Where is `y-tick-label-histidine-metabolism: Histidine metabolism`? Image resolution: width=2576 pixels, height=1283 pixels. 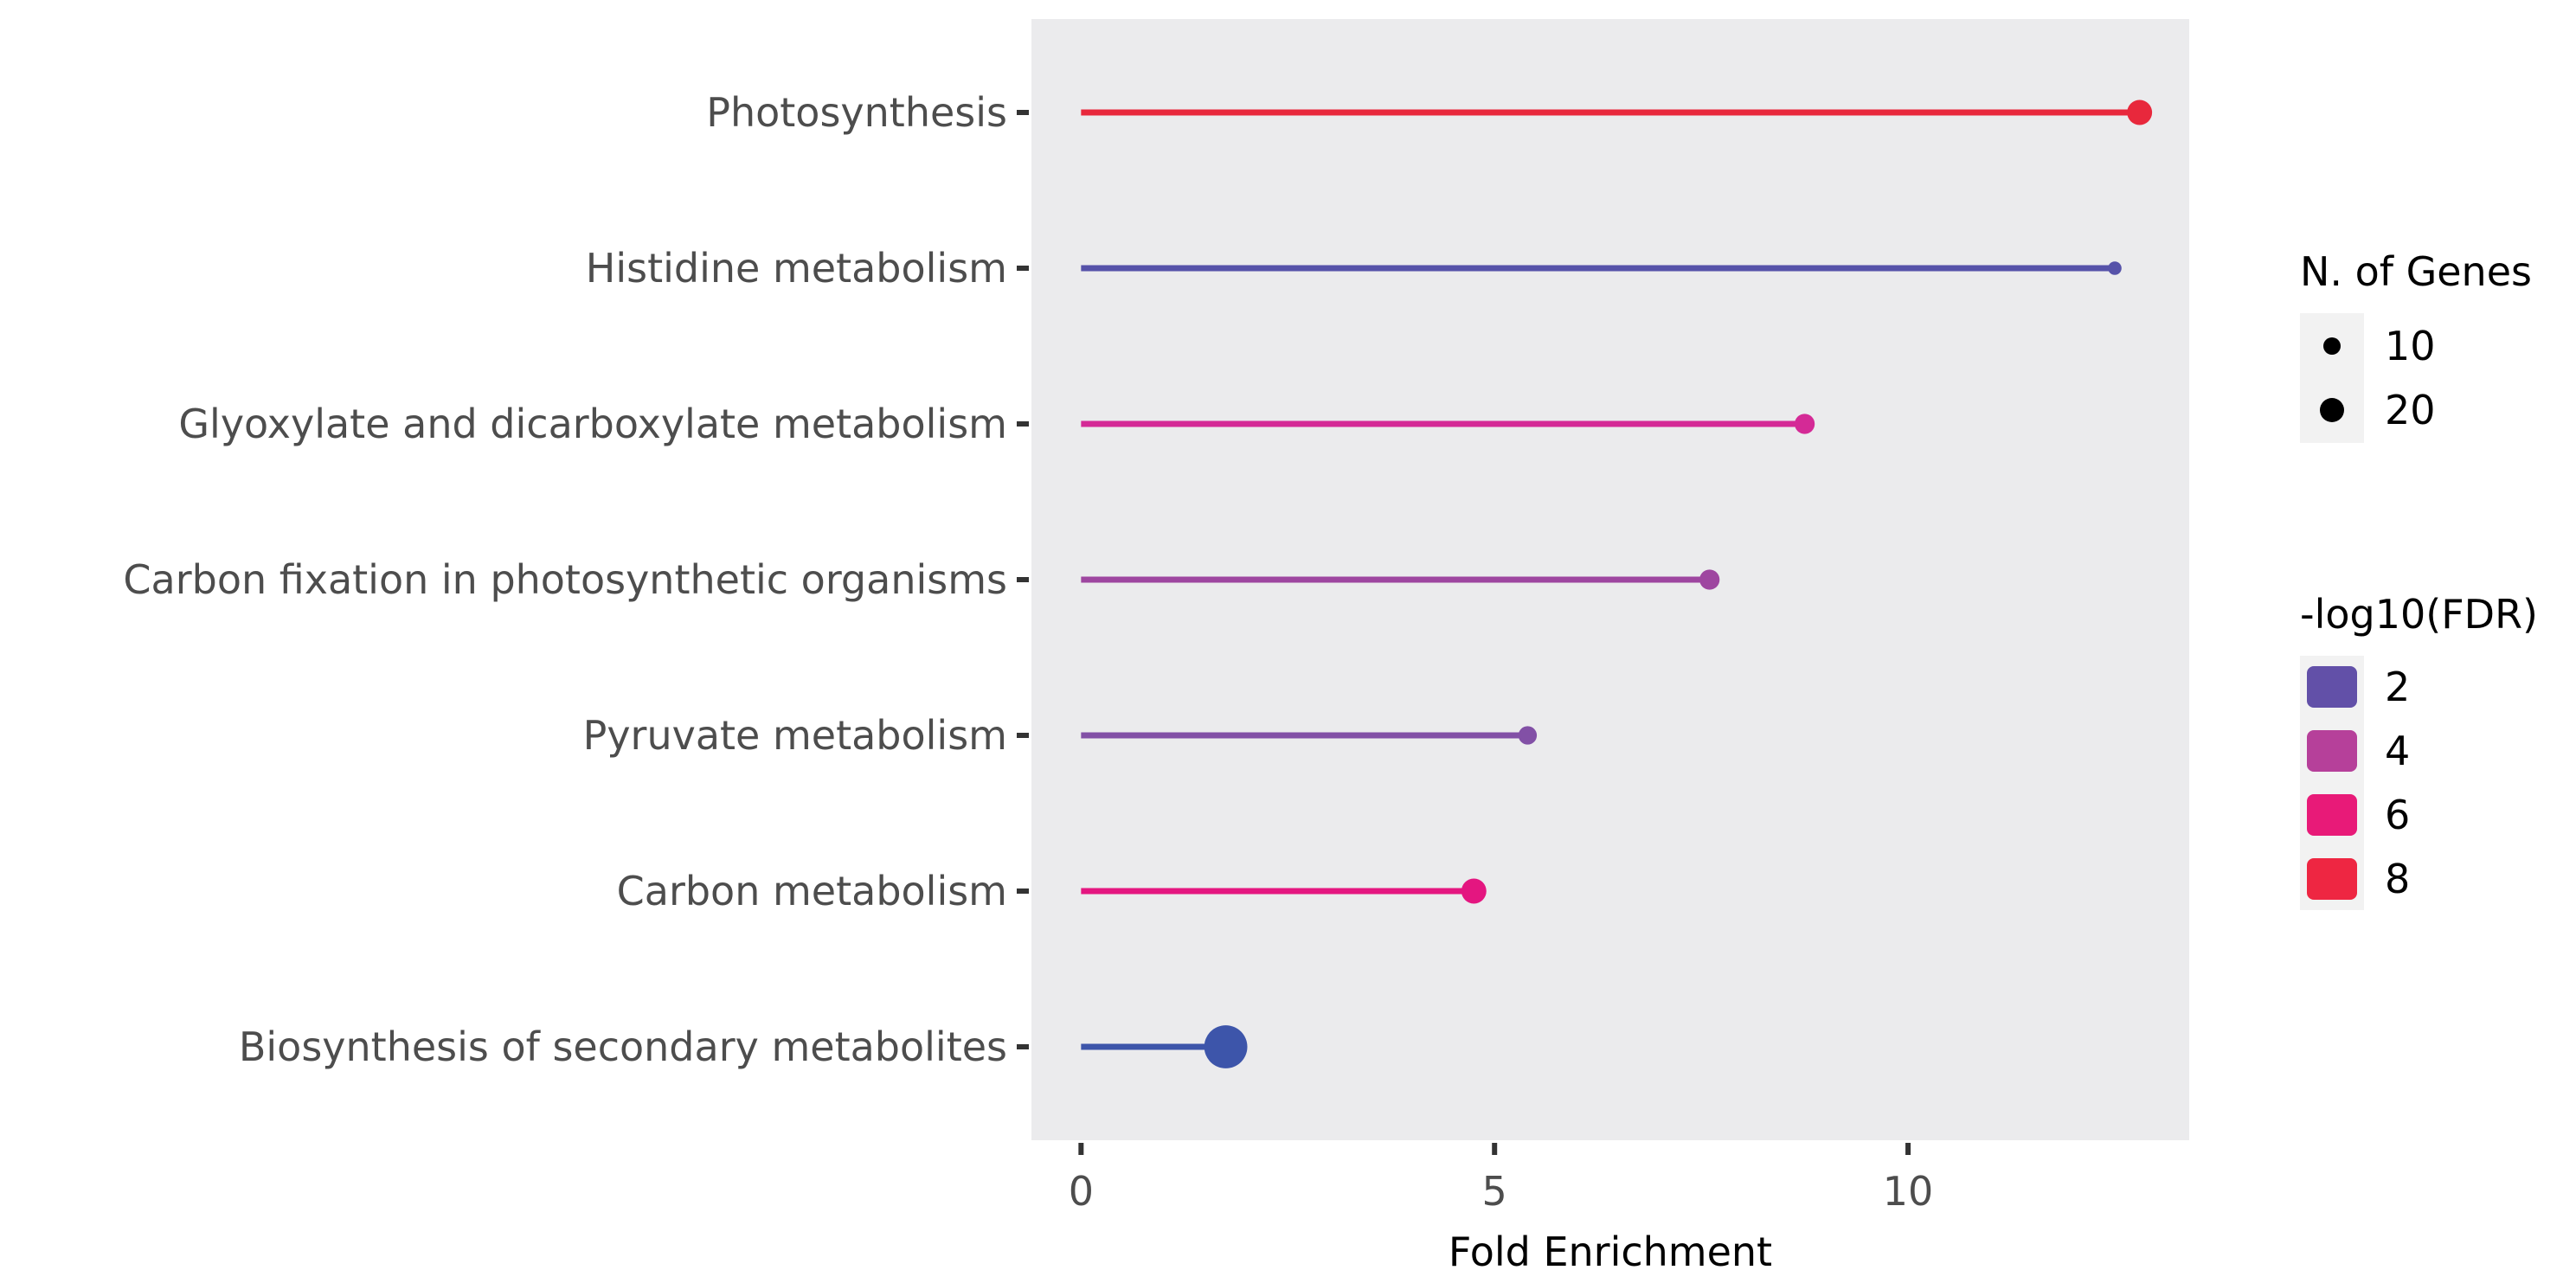 y-tick-label-histidine-metabolism: Histidine metabolism is located at coordinates (797, 268).